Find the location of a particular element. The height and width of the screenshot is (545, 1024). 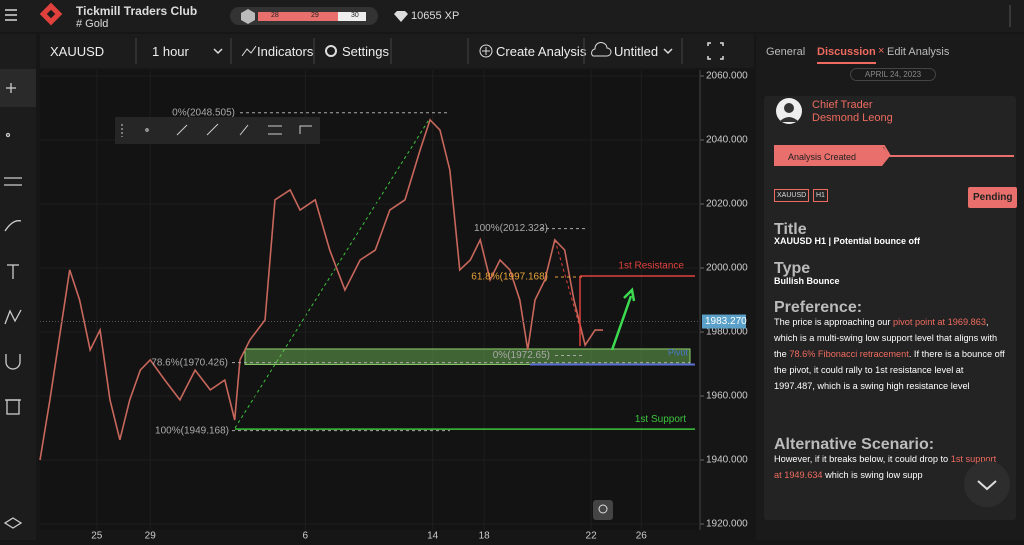

fib-label: 0%(2048.505) is located at coordinates (203, 112).